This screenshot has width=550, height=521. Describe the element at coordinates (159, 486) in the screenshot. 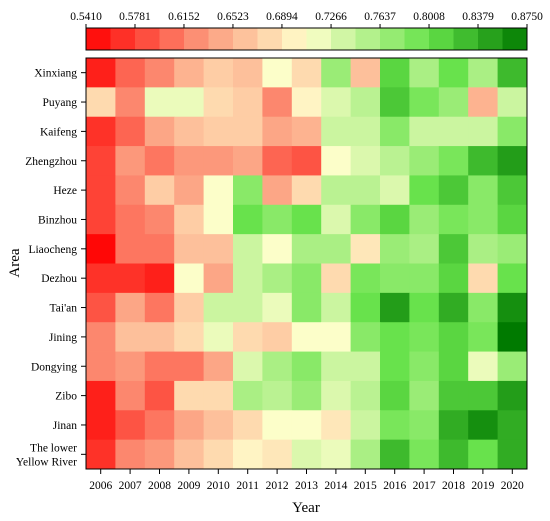

I see `x-tick-label: 2008` at that location.